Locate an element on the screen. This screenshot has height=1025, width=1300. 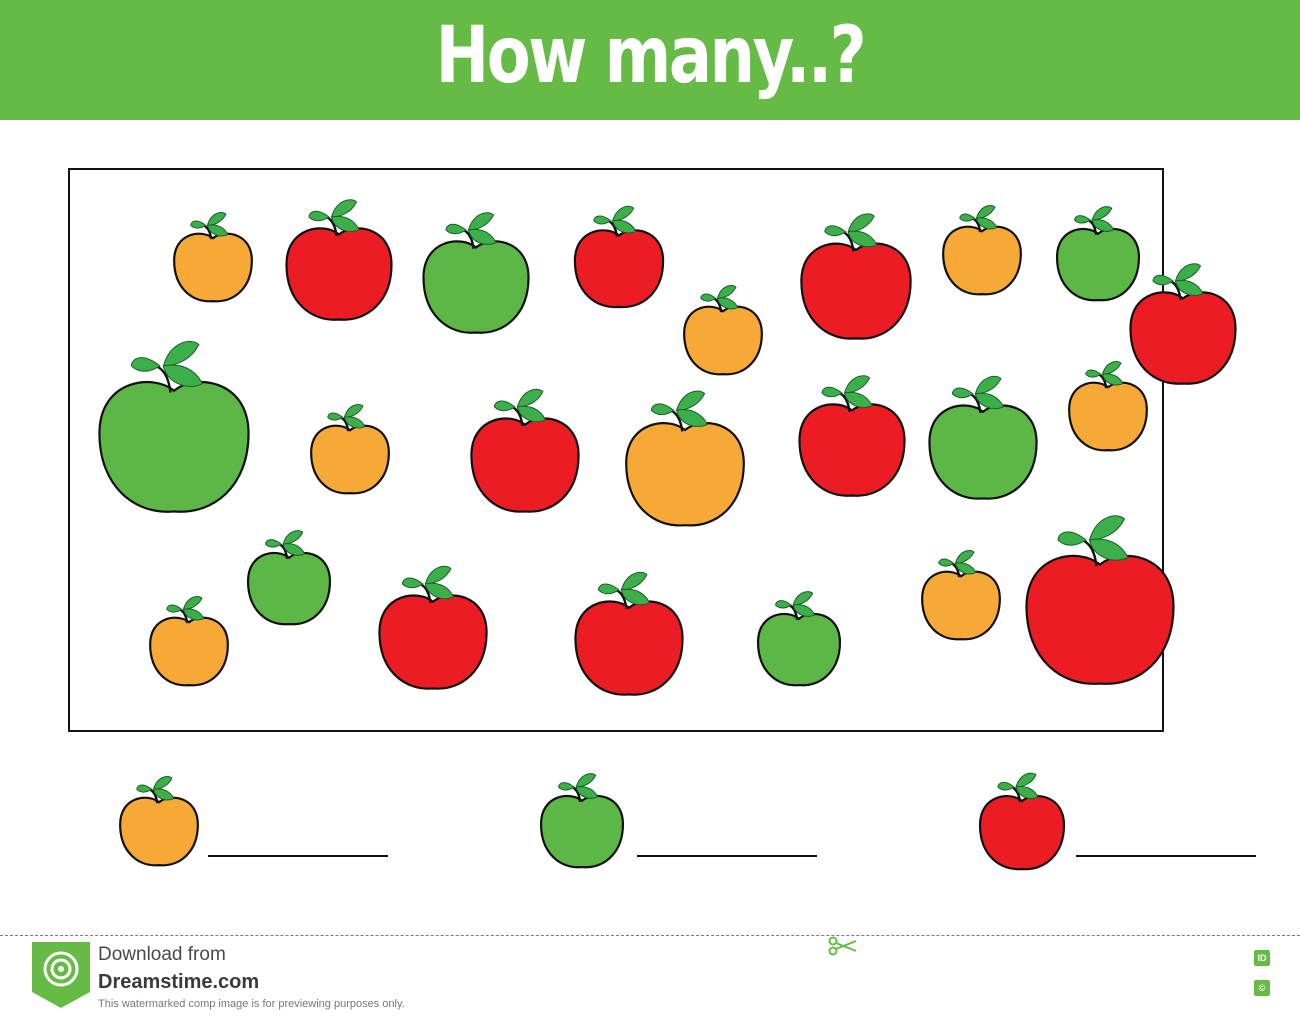
id-badge: ID is located at coordinates (1262, 958).